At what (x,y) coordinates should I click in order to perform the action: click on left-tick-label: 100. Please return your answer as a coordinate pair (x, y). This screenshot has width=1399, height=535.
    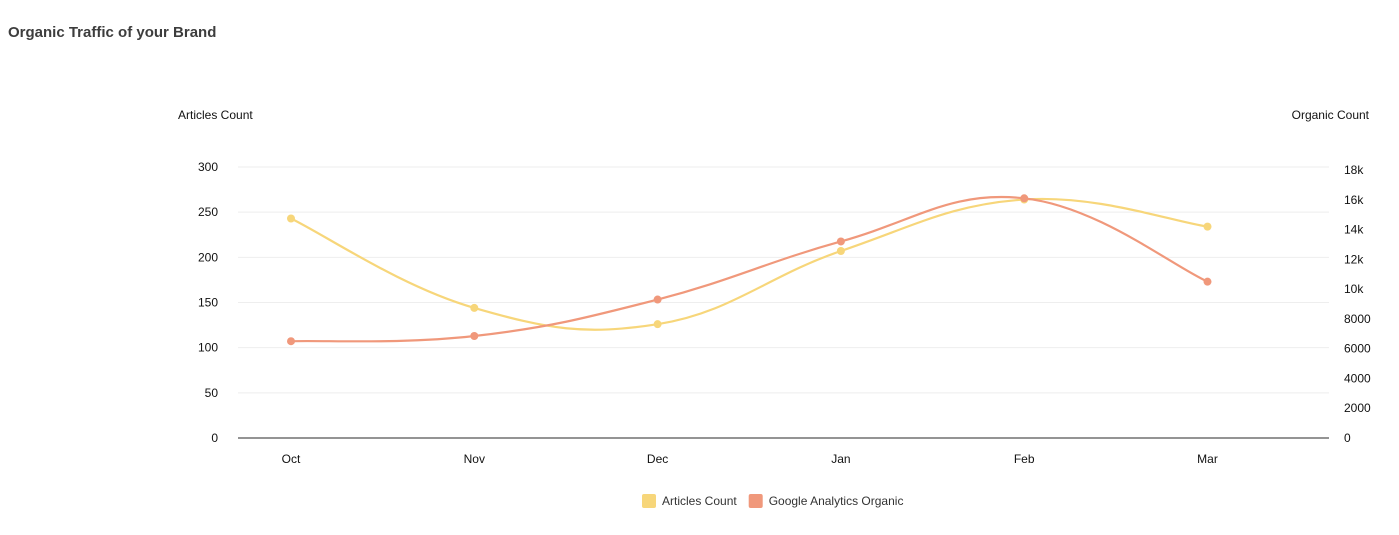
    Looking at the image, I should click on (208, 348).